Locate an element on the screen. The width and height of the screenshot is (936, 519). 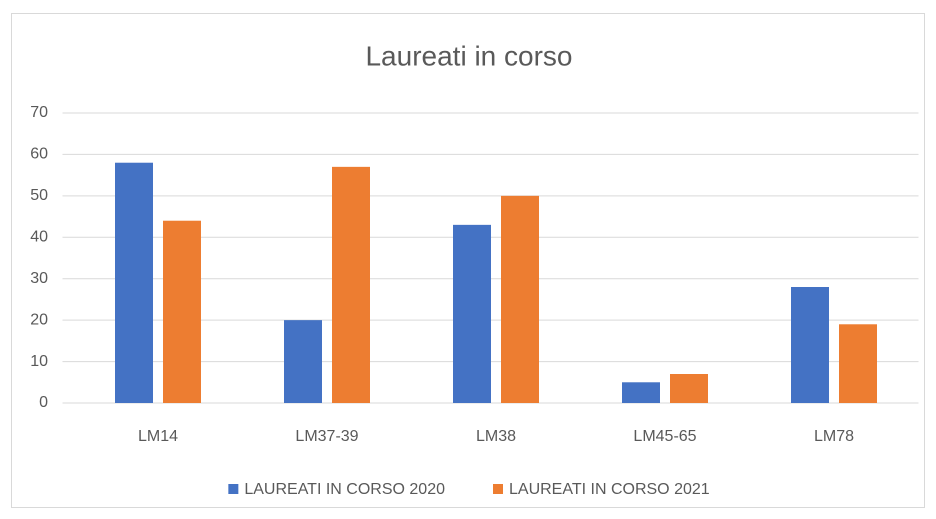
chart-title: Laureati in corso is located at coordinates (468, 55).